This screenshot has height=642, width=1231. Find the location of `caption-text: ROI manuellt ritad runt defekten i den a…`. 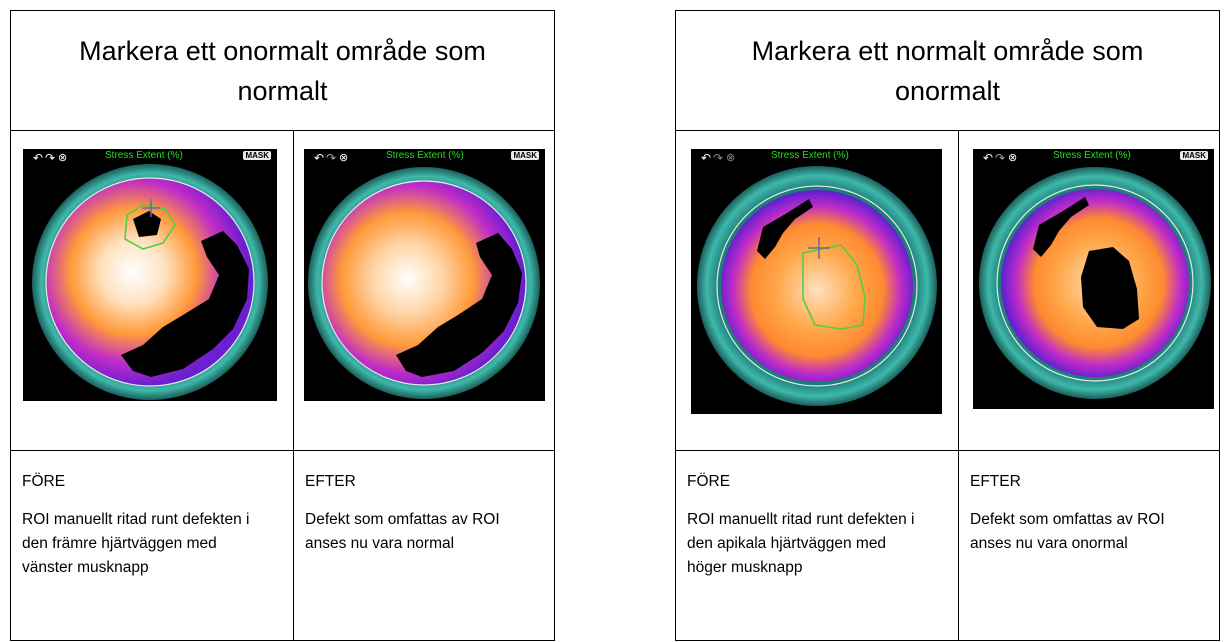

caption-text: ROI manuellt ritad runt defekten i den a… is located at coordinates (801, 543).